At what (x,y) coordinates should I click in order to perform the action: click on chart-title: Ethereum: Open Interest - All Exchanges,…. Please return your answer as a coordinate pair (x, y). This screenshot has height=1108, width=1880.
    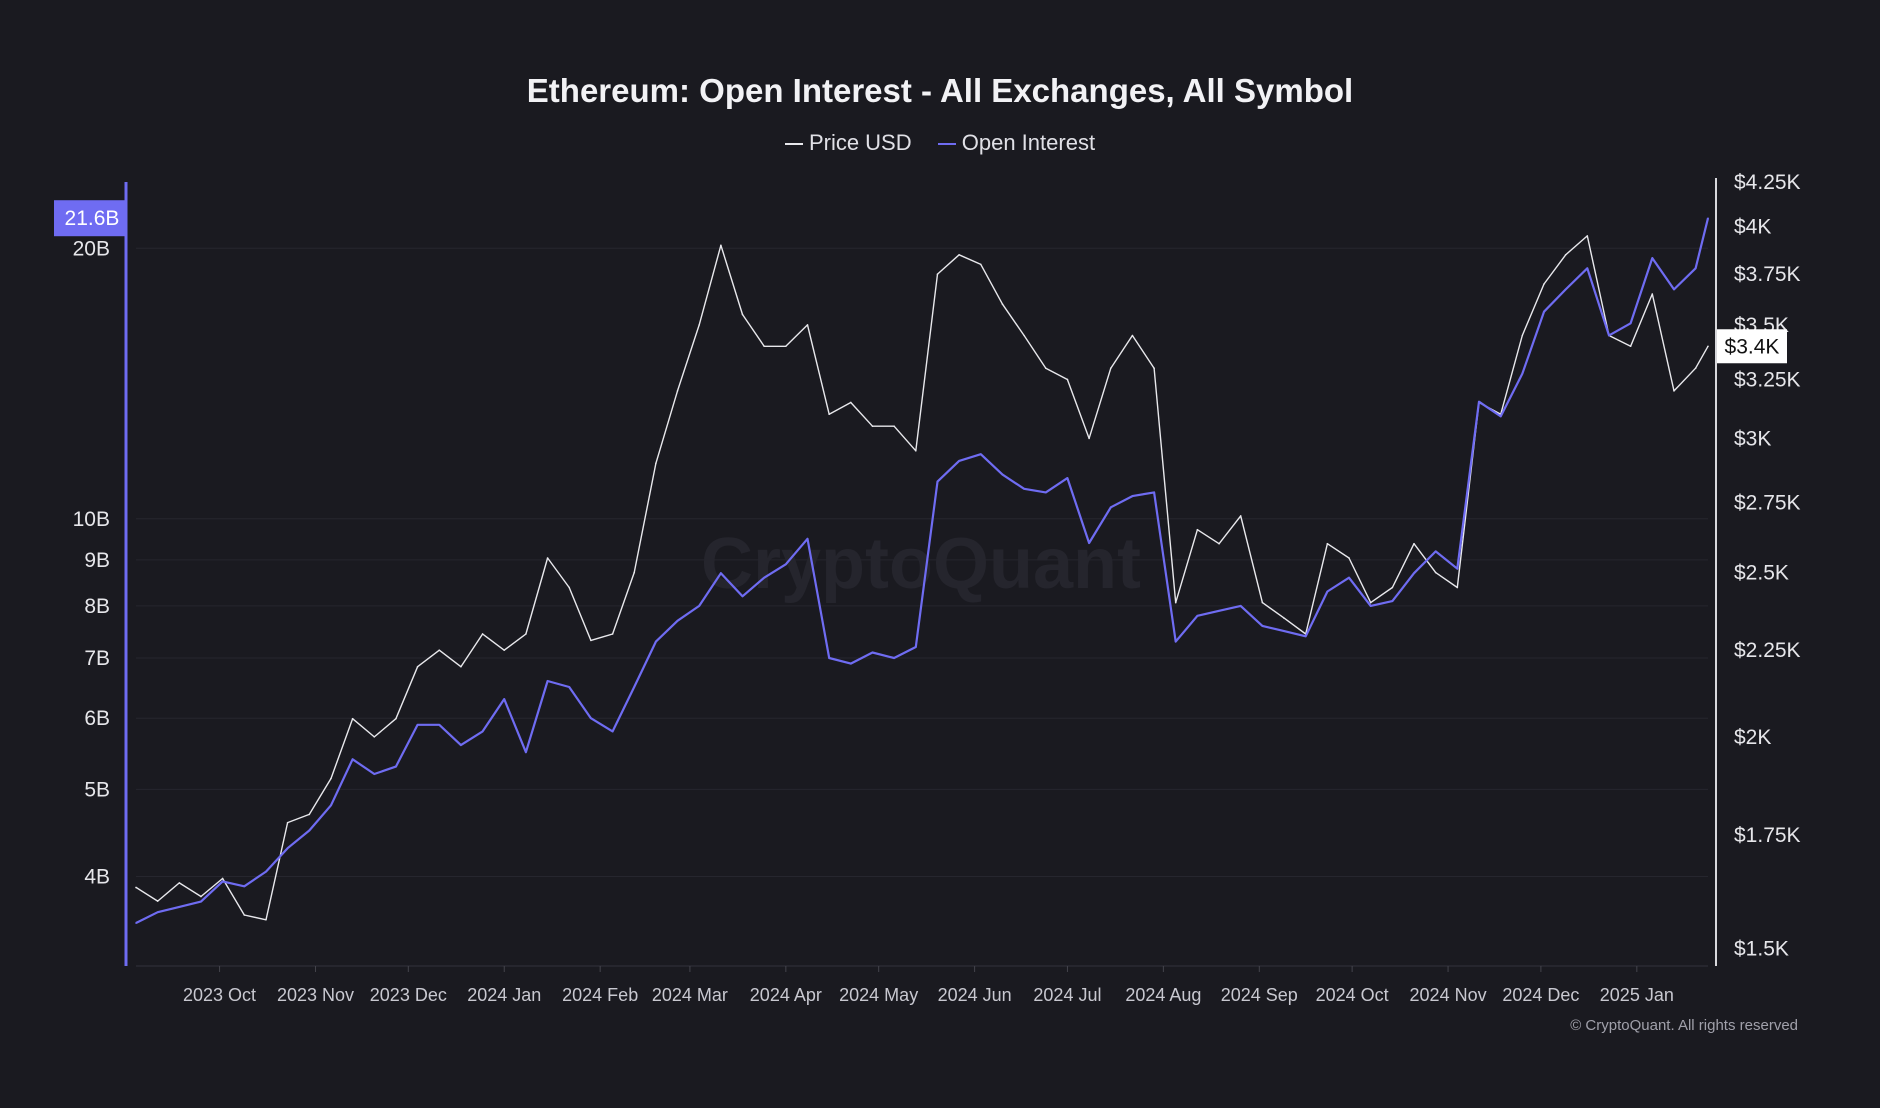
    Looking at the image, I should click on (940, 90).